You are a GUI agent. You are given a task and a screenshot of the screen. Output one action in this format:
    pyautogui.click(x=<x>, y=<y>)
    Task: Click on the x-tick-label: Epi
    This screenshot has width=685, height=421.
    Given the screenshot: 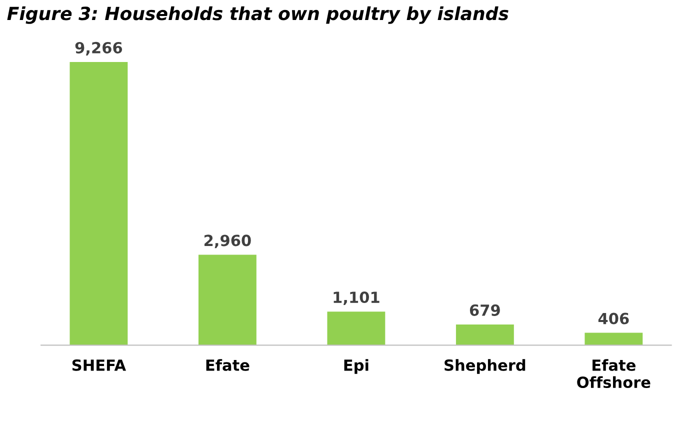 What is the action you would take?
    pyautogui.click(x=356, y=366)
    